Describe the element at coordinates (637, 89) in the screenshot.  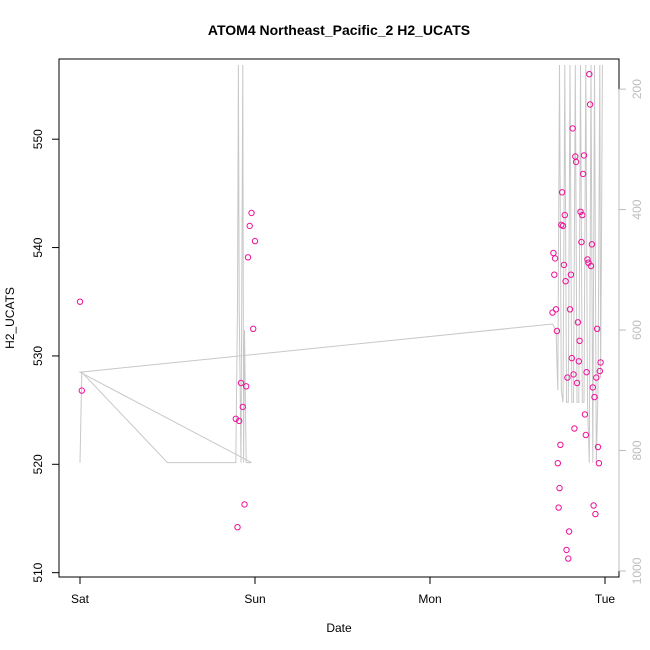
I see `right-tick-label: 200` at that location.